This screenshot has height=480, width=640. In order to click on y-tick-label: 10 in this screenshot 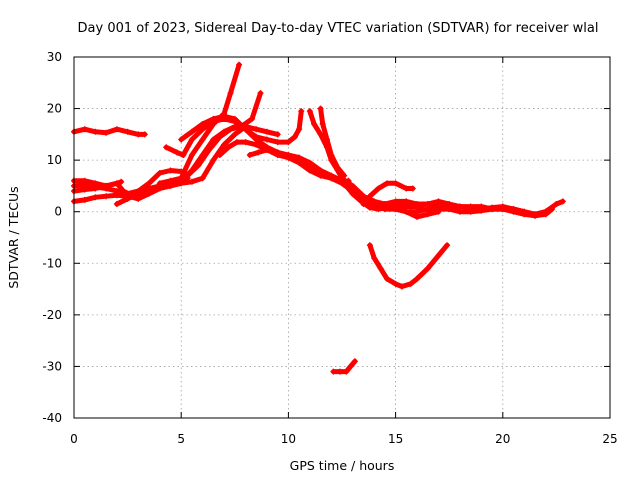, I will do `click(54, 160)`.